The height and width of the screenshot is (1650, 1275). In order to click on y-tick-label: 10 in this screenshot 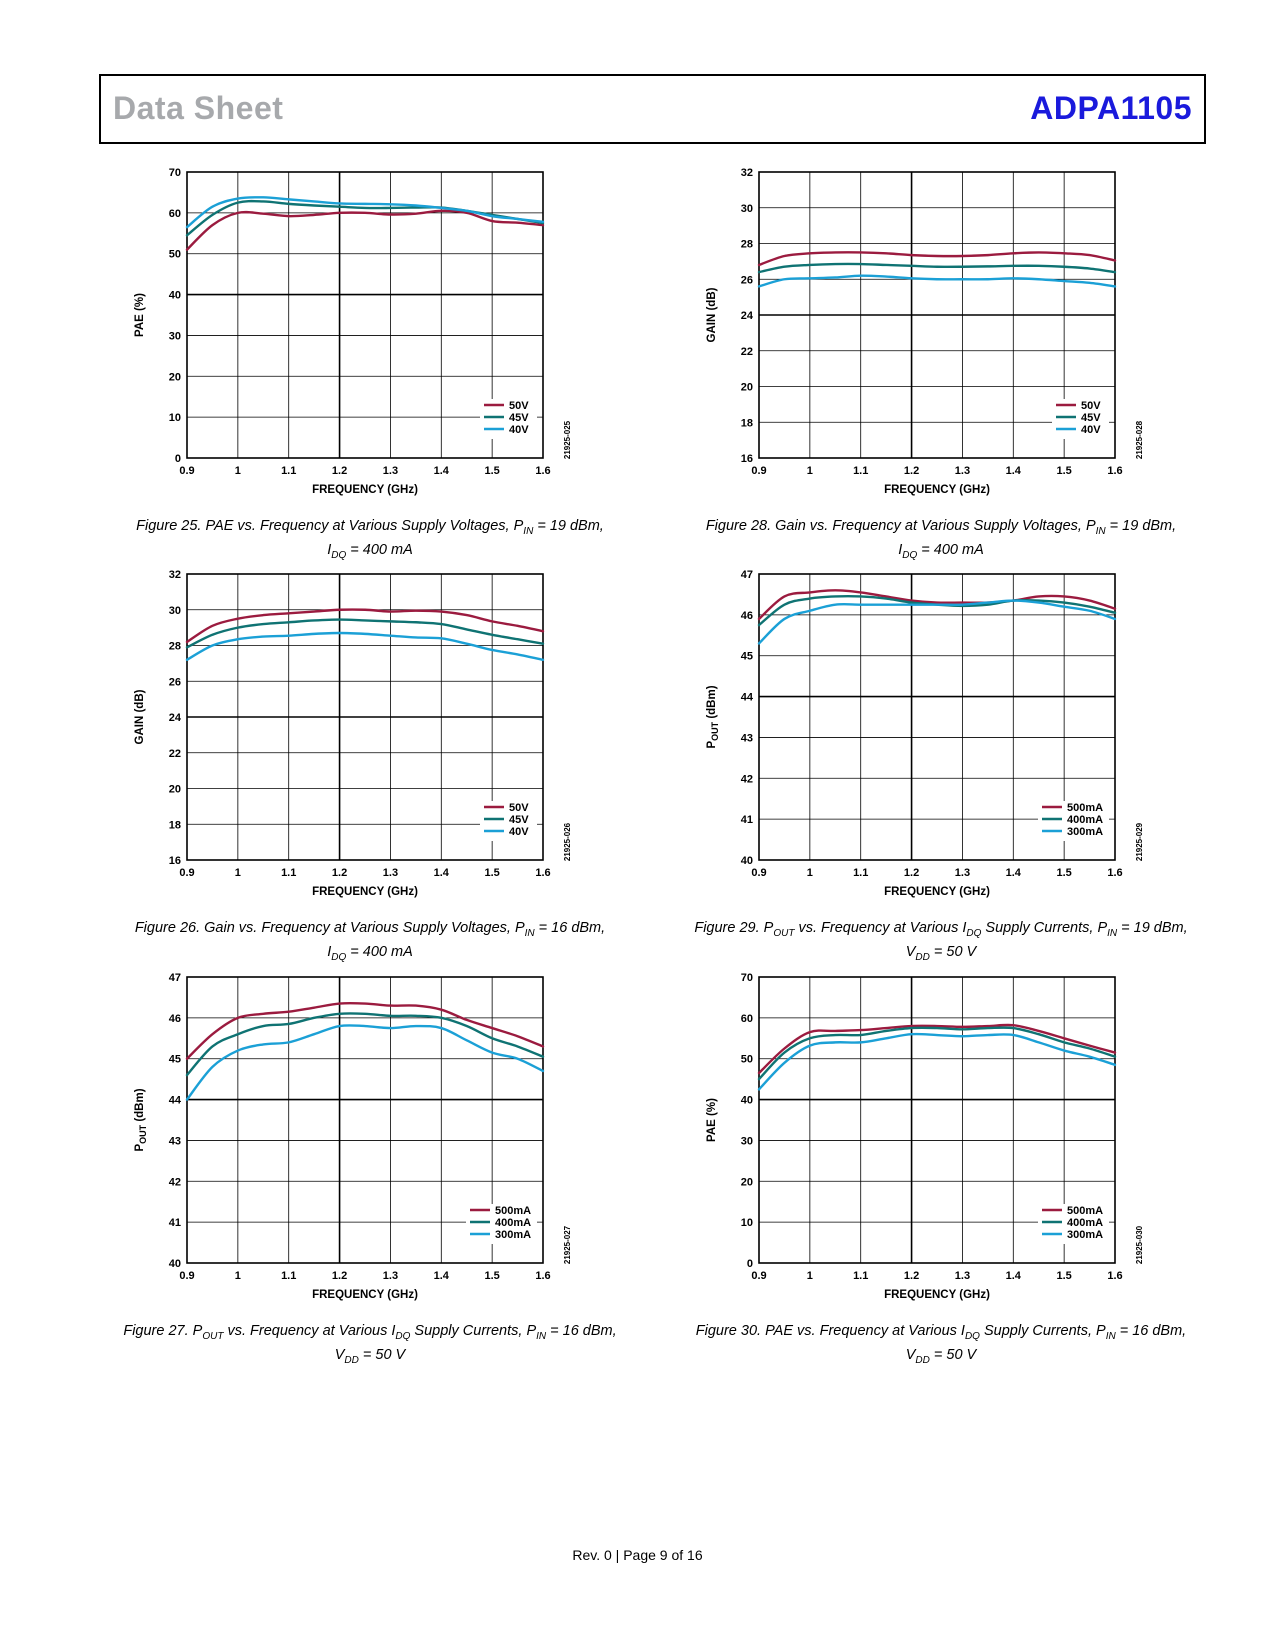, I will do `click(175, 418)`.